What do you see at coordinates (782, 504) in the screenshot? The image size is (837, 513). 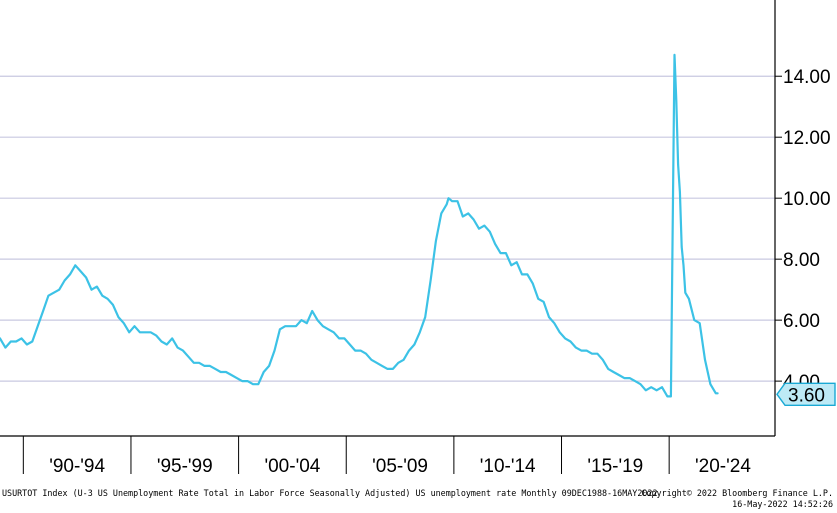 I see `timestamp-text: 16-May-2022 14:52:26` at bounding box center [782, 504].